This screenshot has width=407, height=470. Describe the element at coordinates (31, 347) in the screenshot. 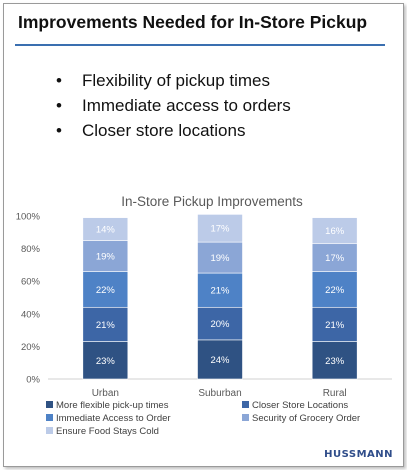

I see `y-tick-label: 20%` at that location.